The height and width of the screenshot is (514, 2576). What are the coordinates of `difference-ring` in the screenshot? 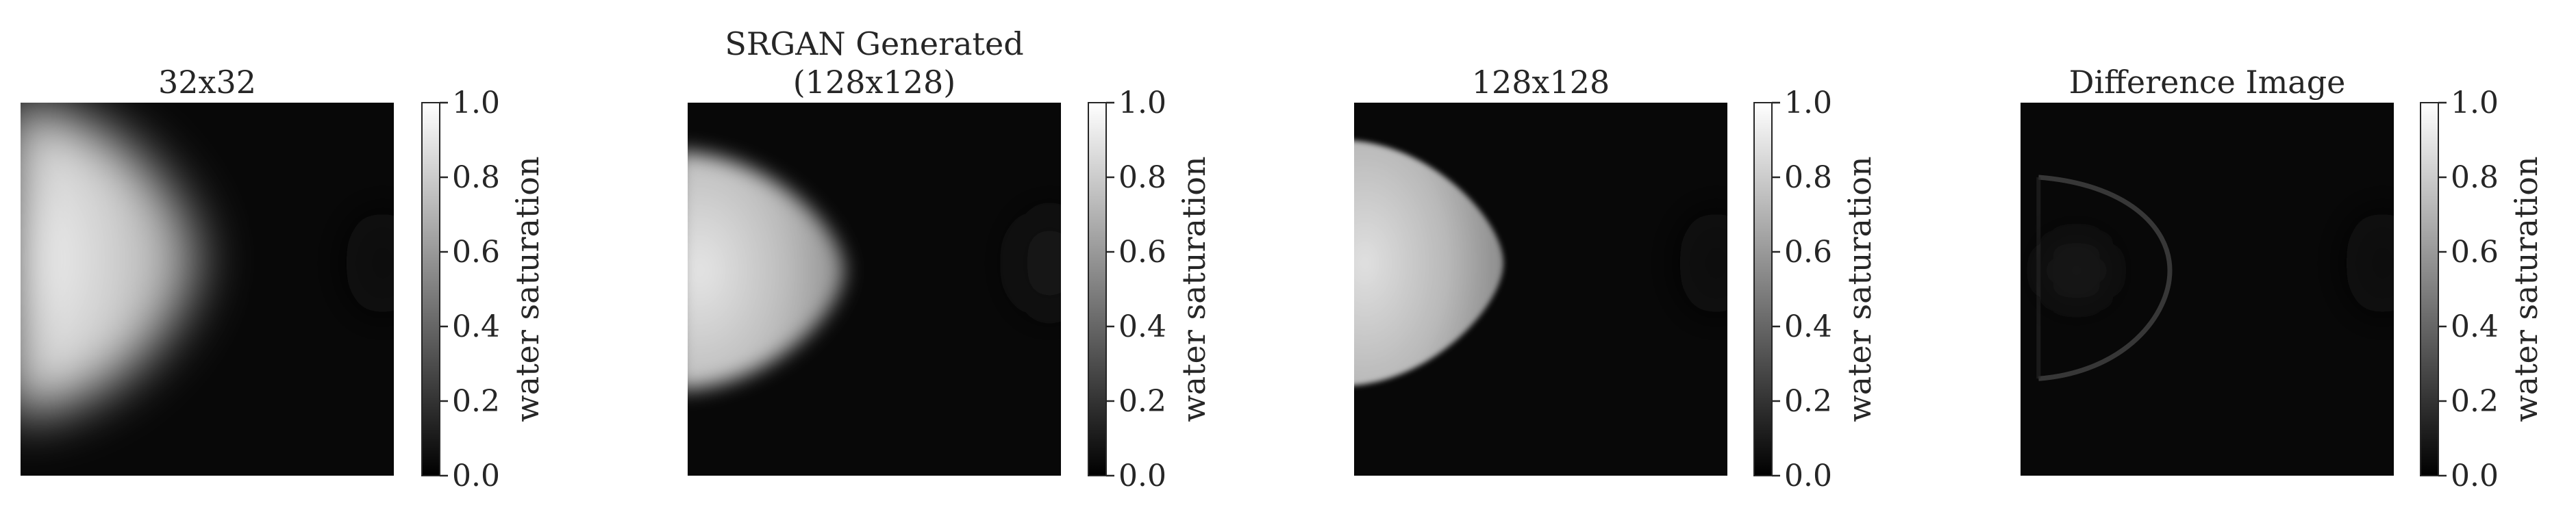 It's located at (2105, 278).